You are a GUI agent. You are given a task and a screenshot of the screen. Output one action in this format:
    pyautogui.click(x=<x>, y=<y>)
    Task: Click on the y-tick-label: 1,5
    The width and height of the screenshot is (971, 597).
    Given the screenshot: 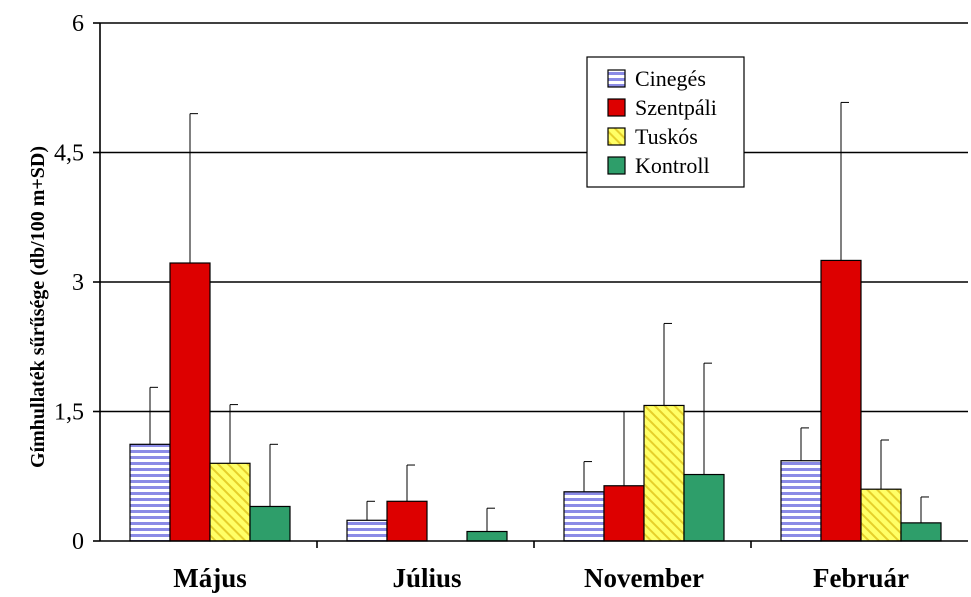 What is the action you would take?
    pyautogui.click(x=69, y=413)
    